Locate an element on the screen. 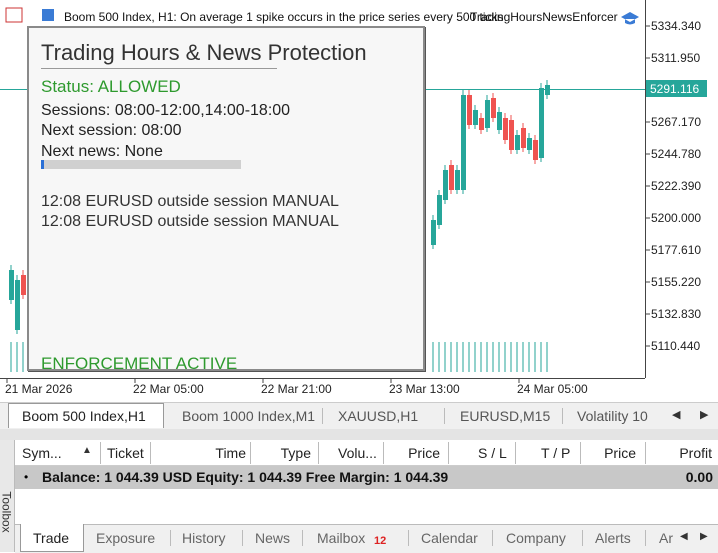  bottom-tabs-bar is located at coordinates (366, 538).